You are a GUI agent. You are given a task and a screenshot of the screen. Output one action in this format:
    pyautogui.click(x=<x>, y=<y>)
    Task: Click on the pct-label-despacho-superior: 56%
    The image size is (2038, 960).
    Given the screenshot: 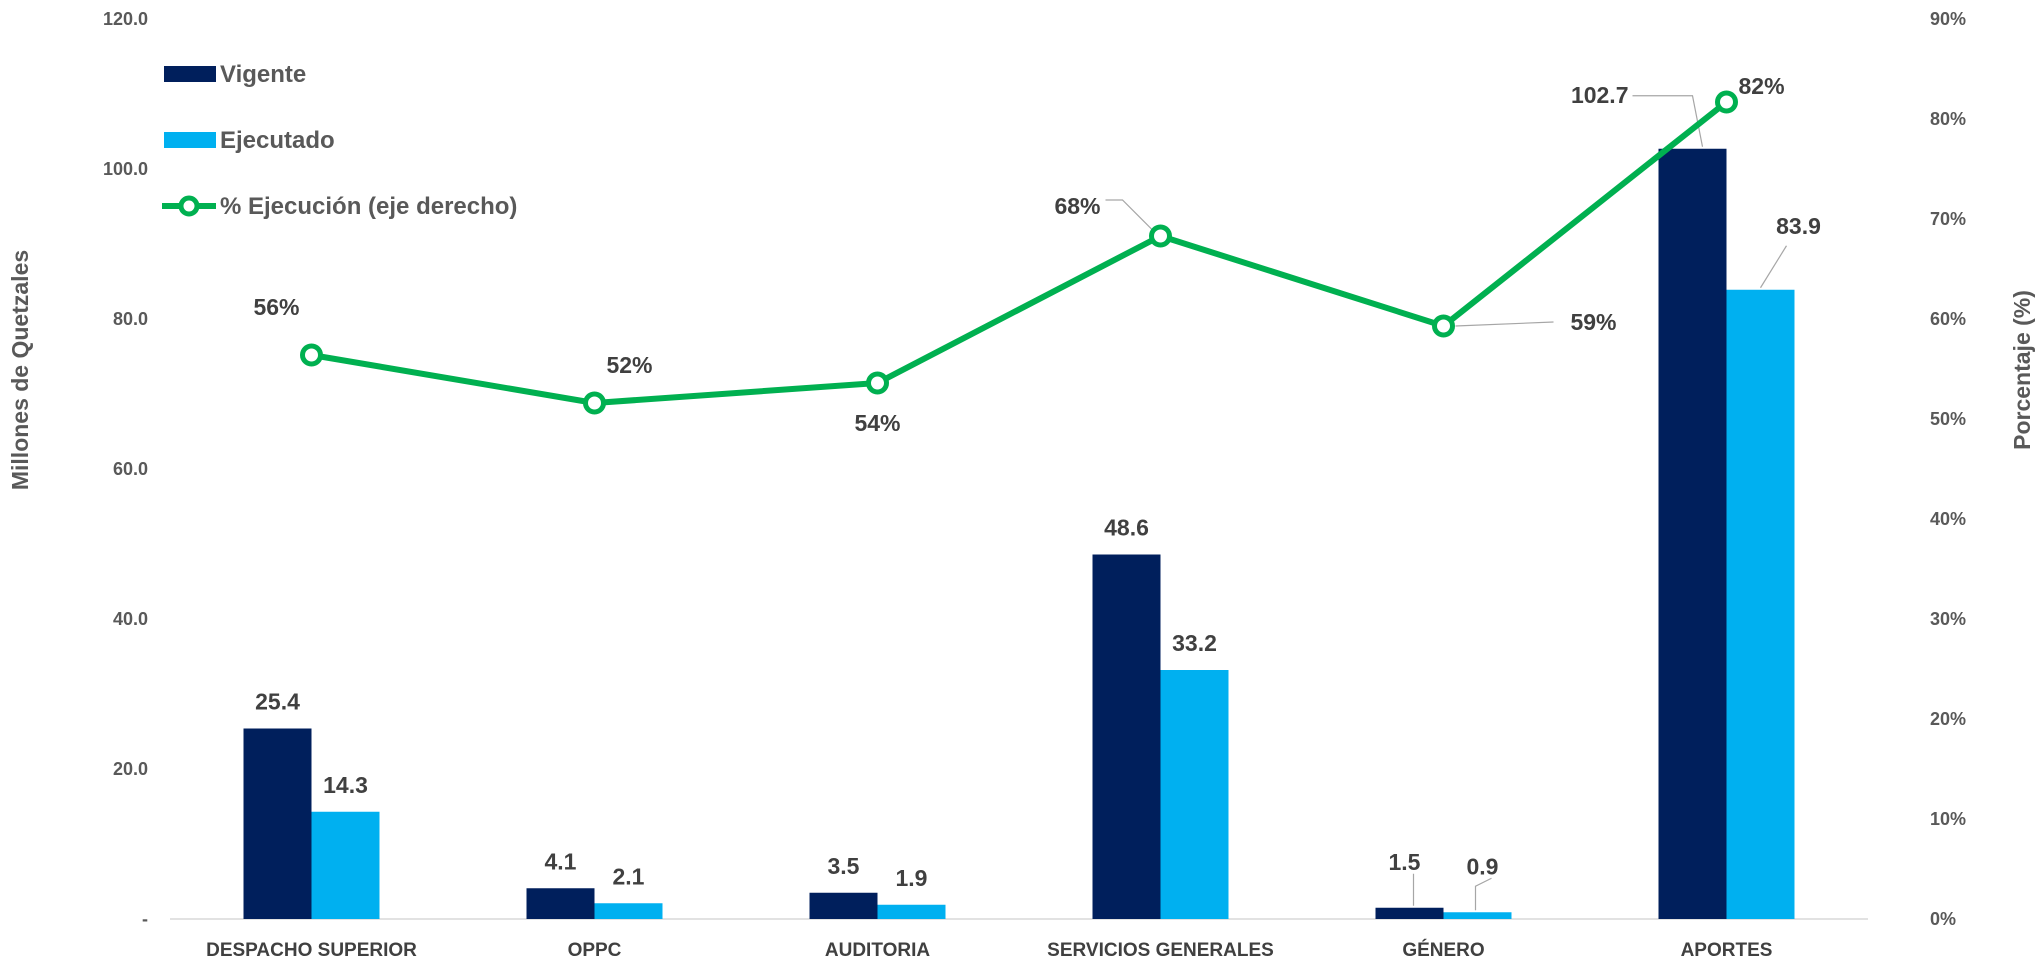 What is the action you would take?
    pyautogui.click(x=276, y=307)
    